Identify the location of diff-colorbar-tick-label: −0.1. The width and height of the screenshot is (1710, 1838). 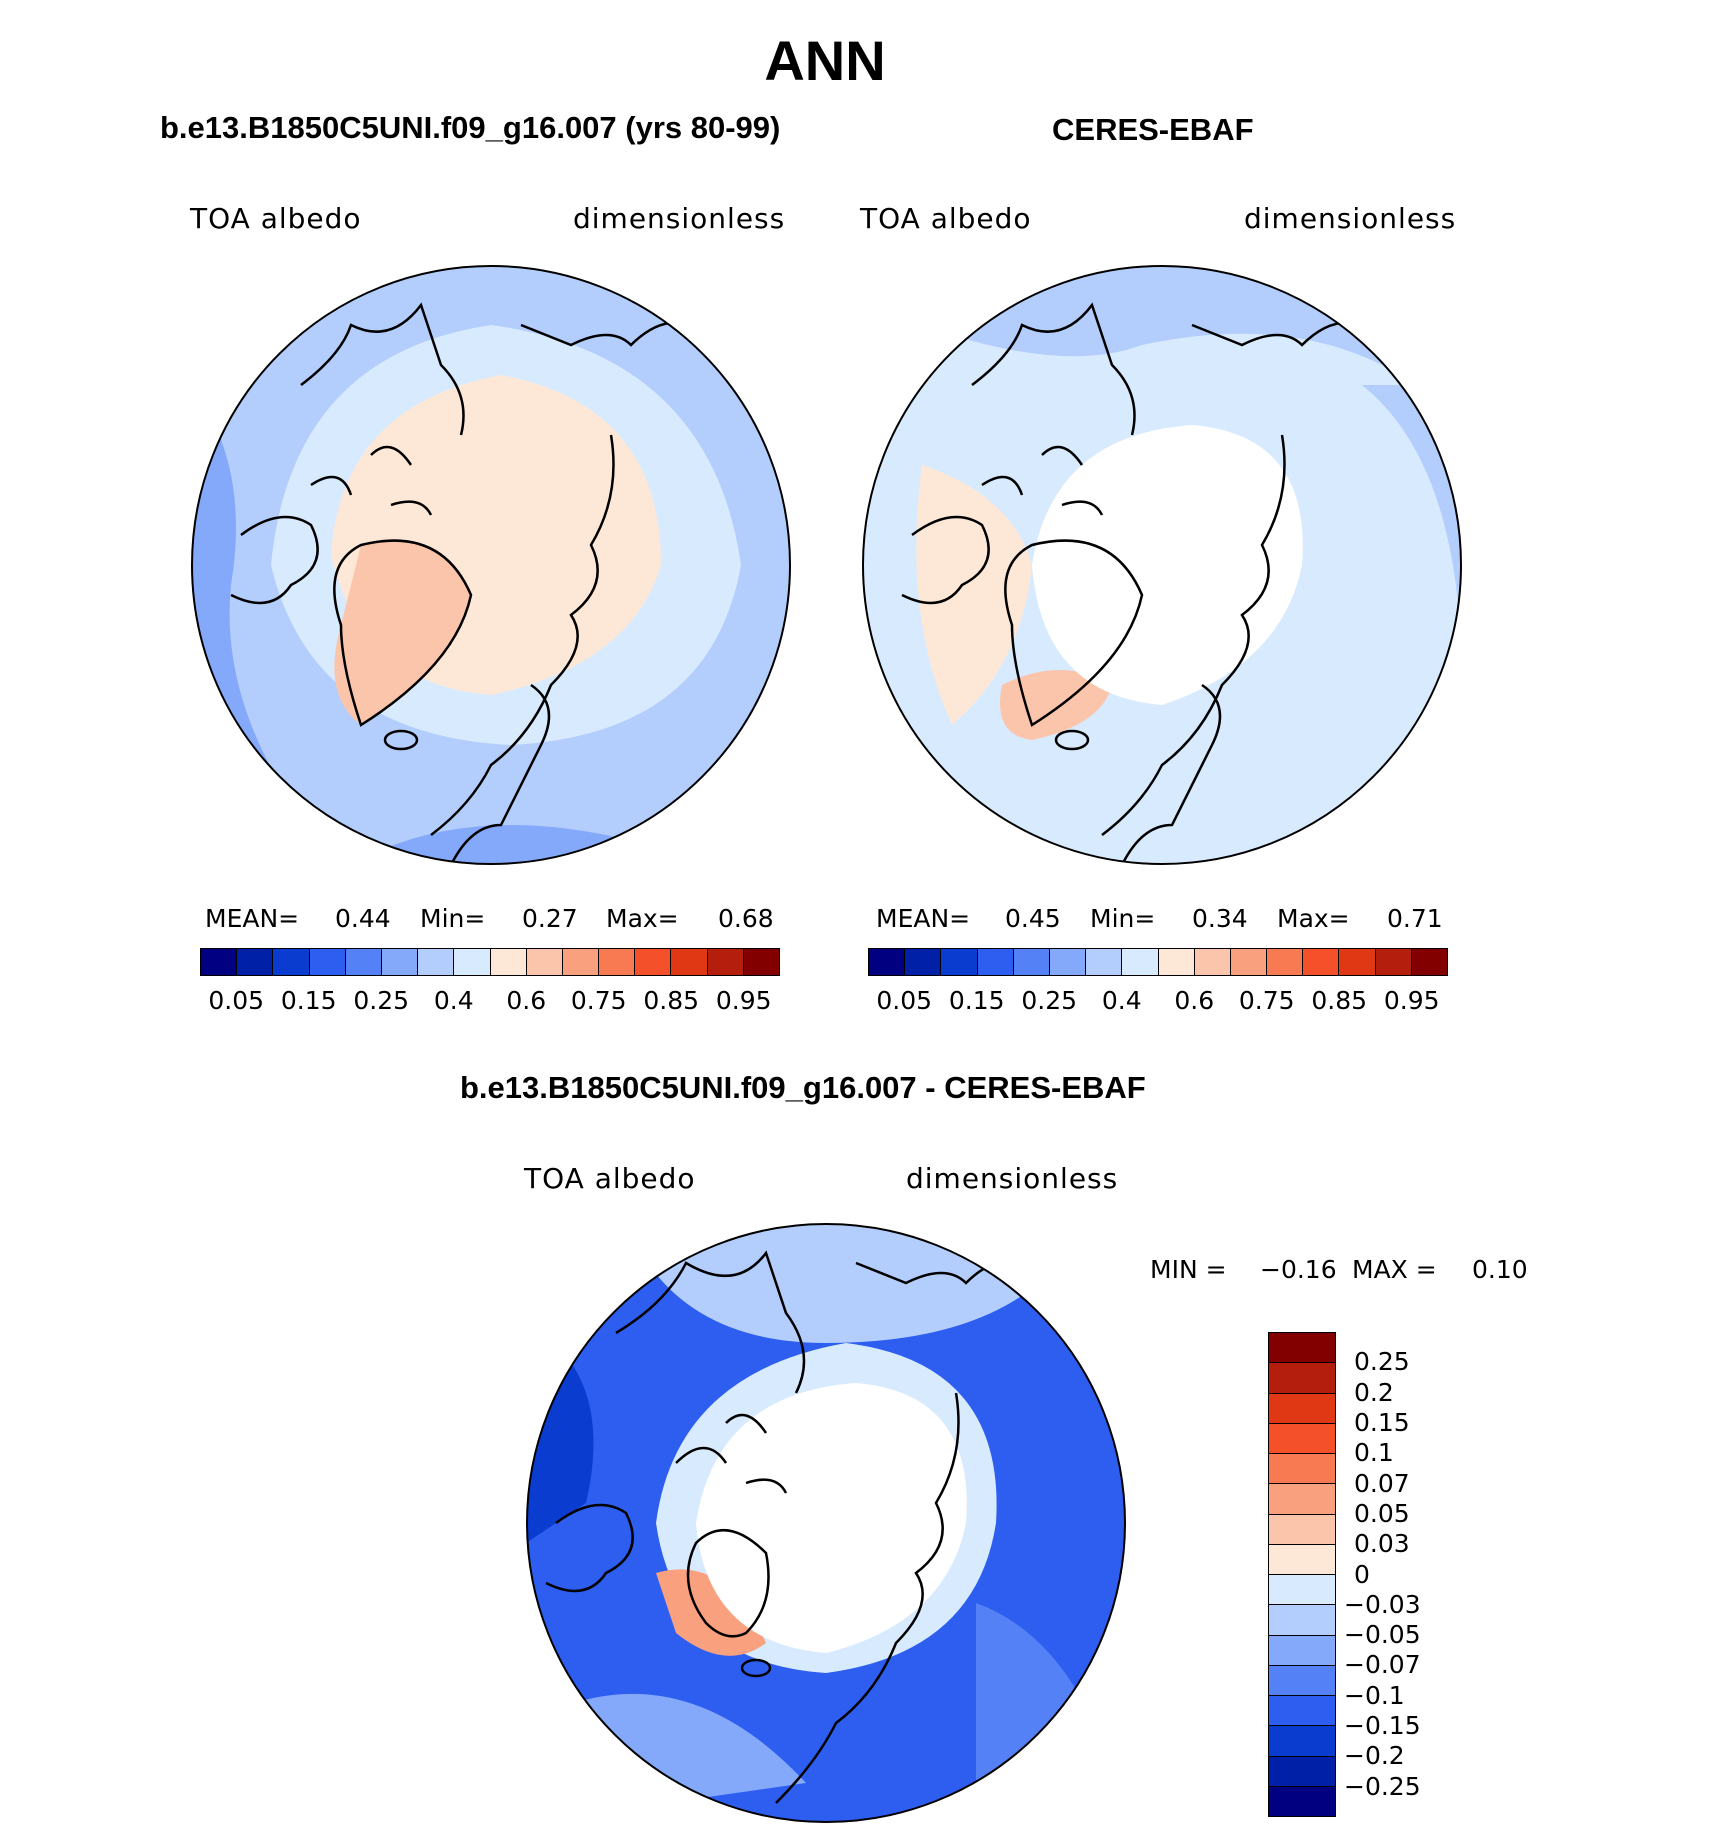
(1374, 1695).